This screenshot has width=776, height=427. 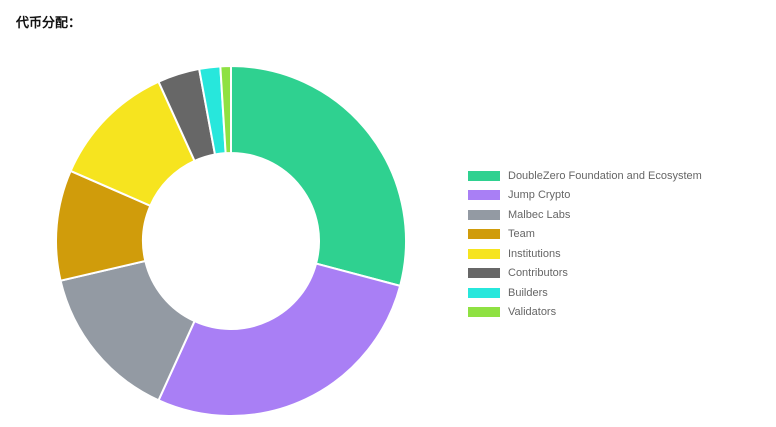 I want to click on page-title: 代币分配：, so click(x=49, y=23).